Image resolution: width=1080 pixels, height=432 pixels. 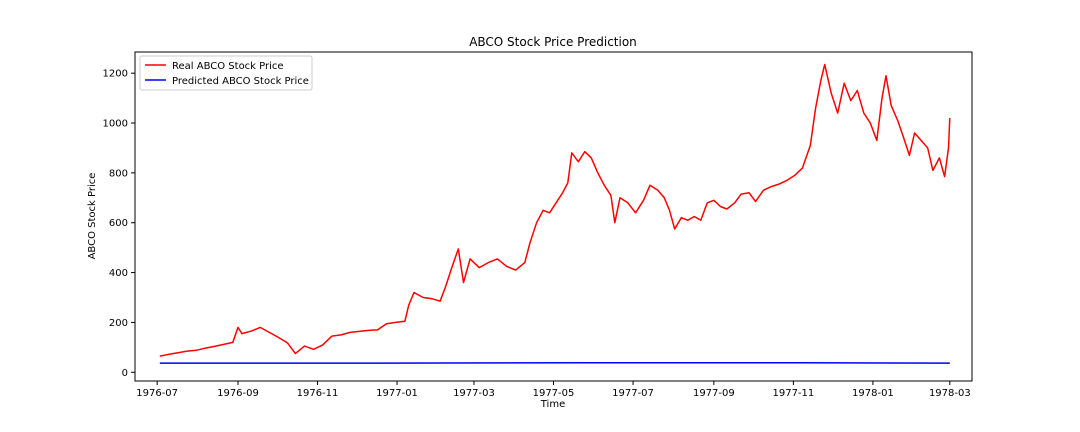 What do you see at coordinates (552, 404) in the screenshot?
I see `x-axis-label: Time` at bounding box center [552, 404].